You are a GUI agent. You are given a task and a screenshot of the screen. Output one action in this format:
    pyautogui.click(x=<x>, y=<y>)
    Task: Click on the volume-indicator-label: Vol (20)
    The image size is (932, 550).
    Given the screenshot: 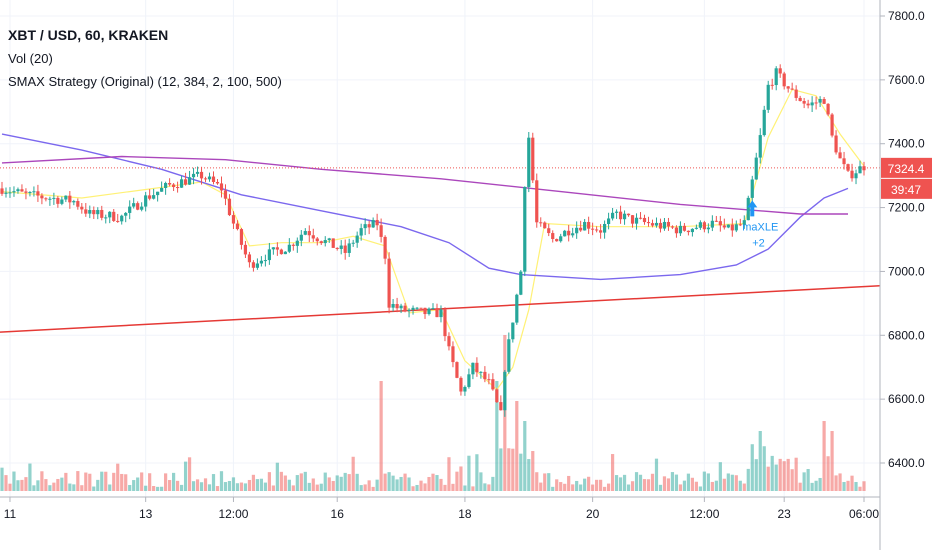 What is the action you would take?
    pyautogui.click(x=30, y=58)
    